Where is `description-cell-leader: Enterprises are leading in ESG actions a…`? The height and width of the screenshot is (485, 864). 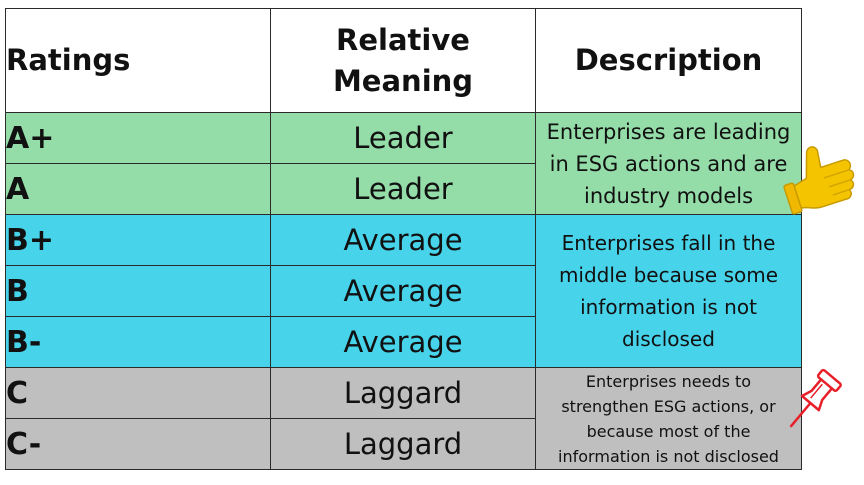 description-cell-leader: Enterprises are leading in ESG actions a… is located at coordinates (668, 163).